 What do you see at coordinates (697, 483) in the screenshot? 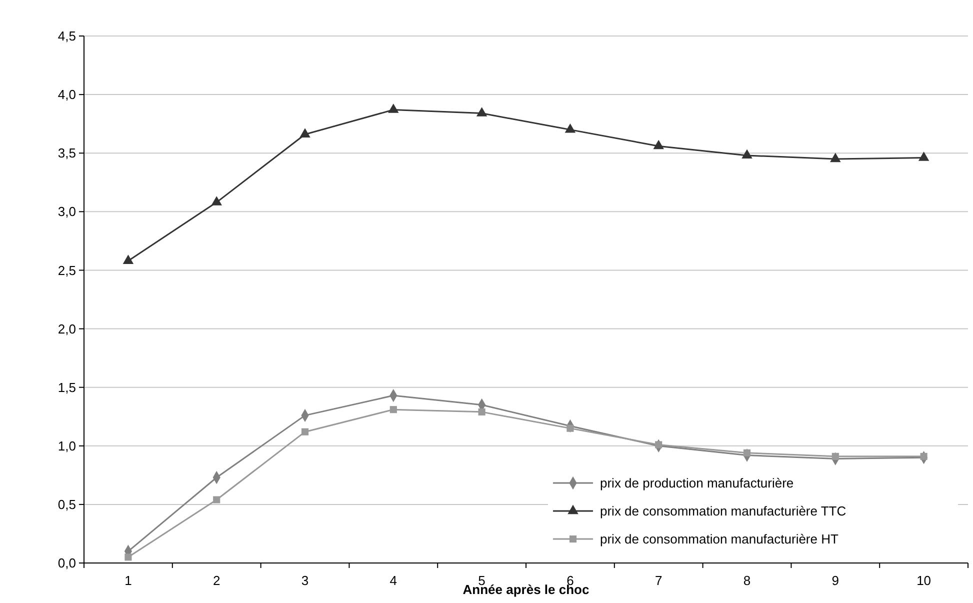
I see `legend-label: prix de production manufacturière` at bounding box center [697, 483].